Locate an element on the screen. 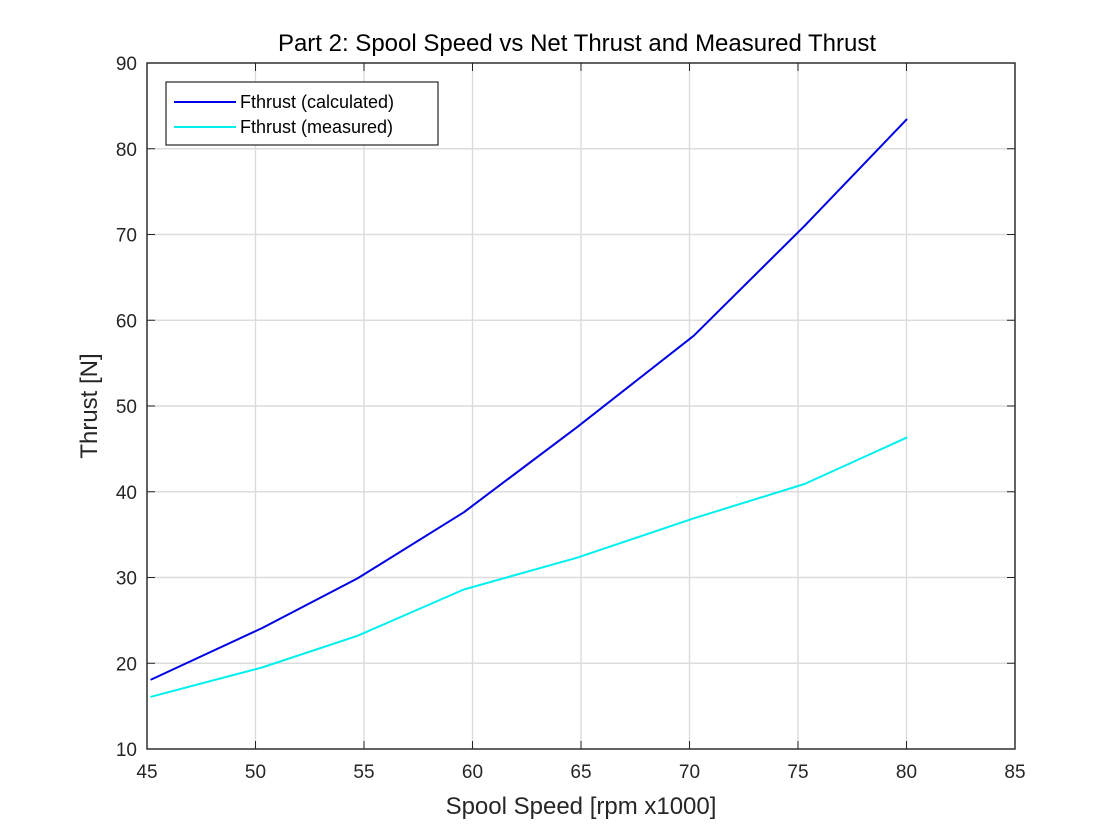  y-tick-label: 70 is located at coordinates (126, 236).